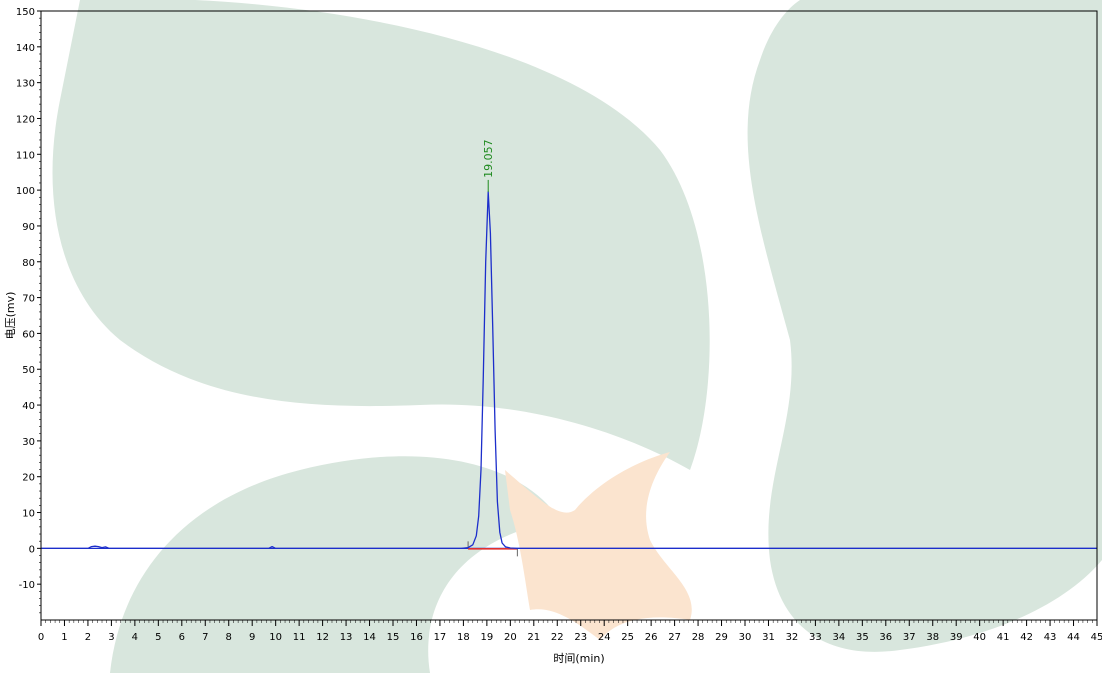 The height and width of the screenshot is (677, 1102). I want to click on y-tick-label: 100, so click(25, 191).